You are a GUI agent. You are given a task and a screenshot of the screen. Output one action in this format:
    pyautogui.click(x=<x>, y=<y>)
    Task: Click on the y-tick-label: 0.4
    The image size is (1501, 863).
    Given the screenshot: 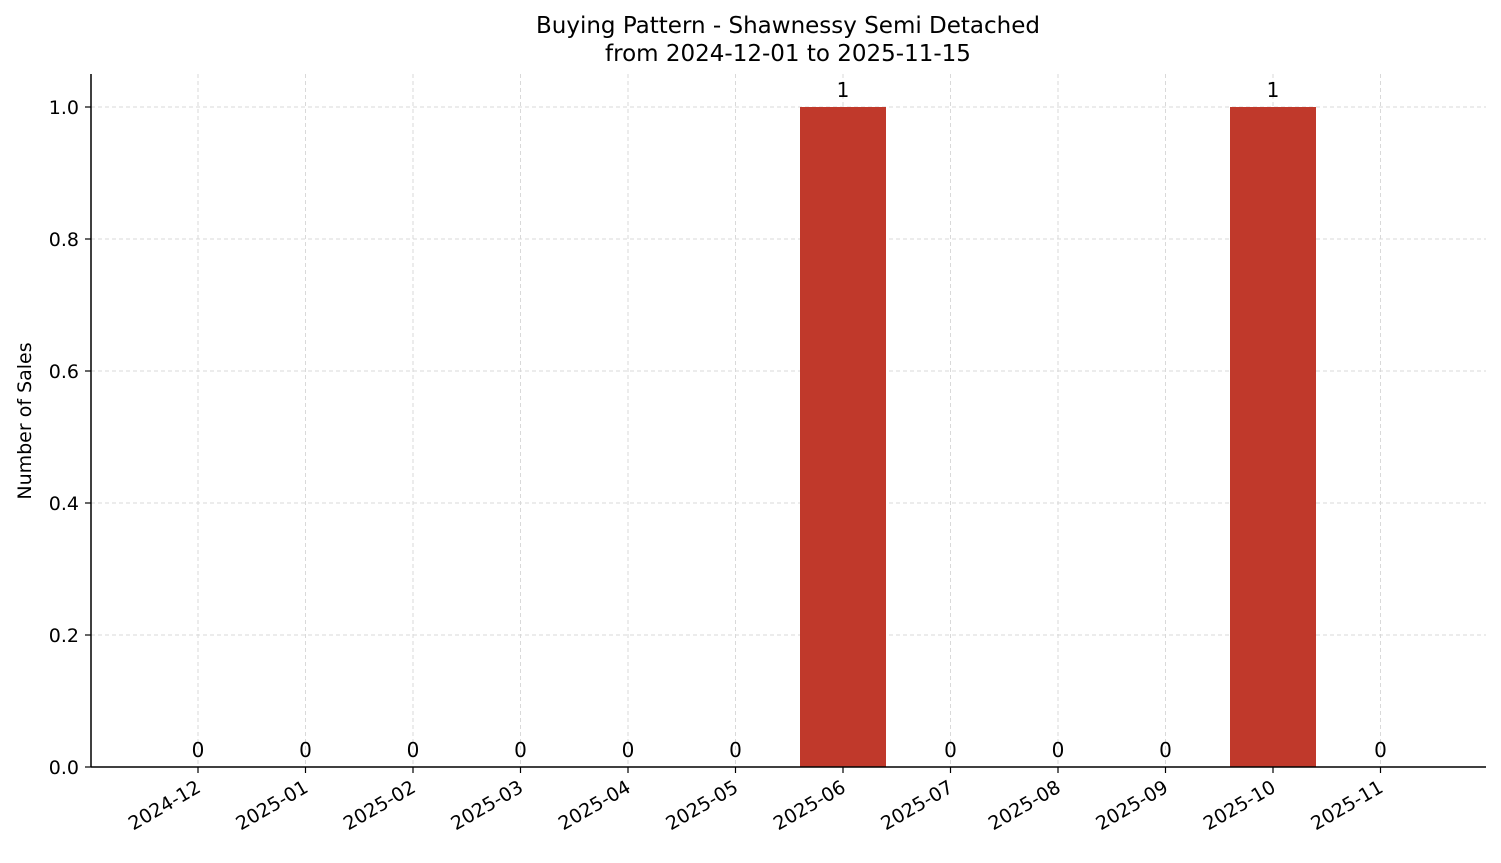 What is the action you would take?
    pyautogui.click(x=64, y=504)
    